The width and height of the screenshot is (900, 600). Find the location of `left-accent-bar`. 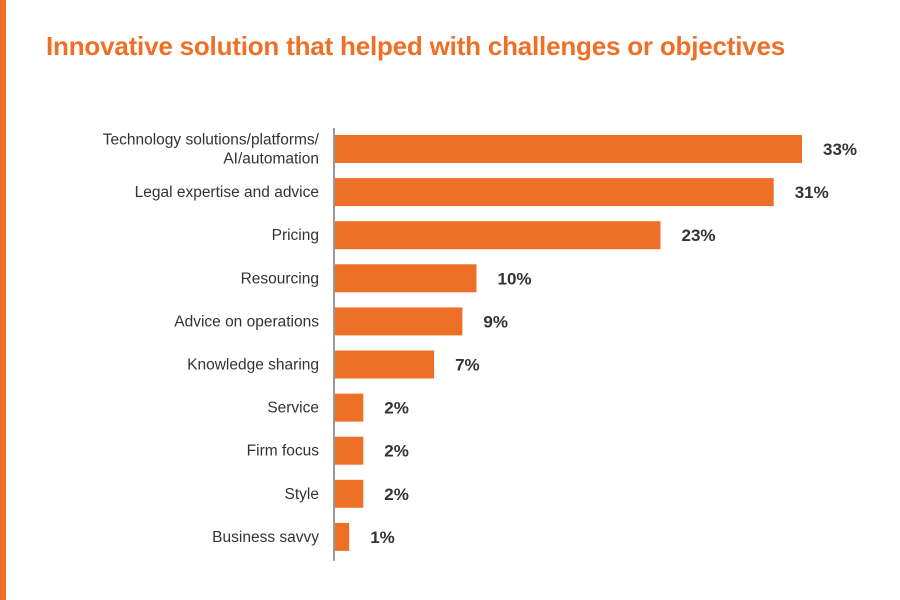

left-accent-bar is located at coordinates (3, 300).